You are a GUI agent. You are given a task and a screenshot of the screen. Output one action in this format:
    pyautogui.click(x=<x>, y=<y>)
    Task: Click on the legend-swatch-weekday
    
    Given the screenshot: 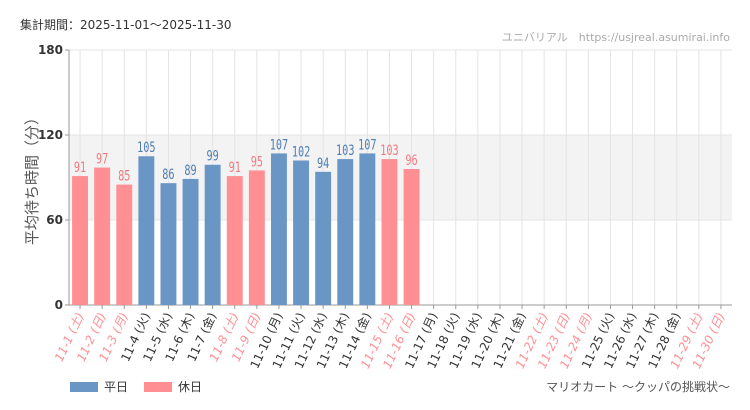 What is the action you would take?
    pyautogui.click(x=84, y=386)
    